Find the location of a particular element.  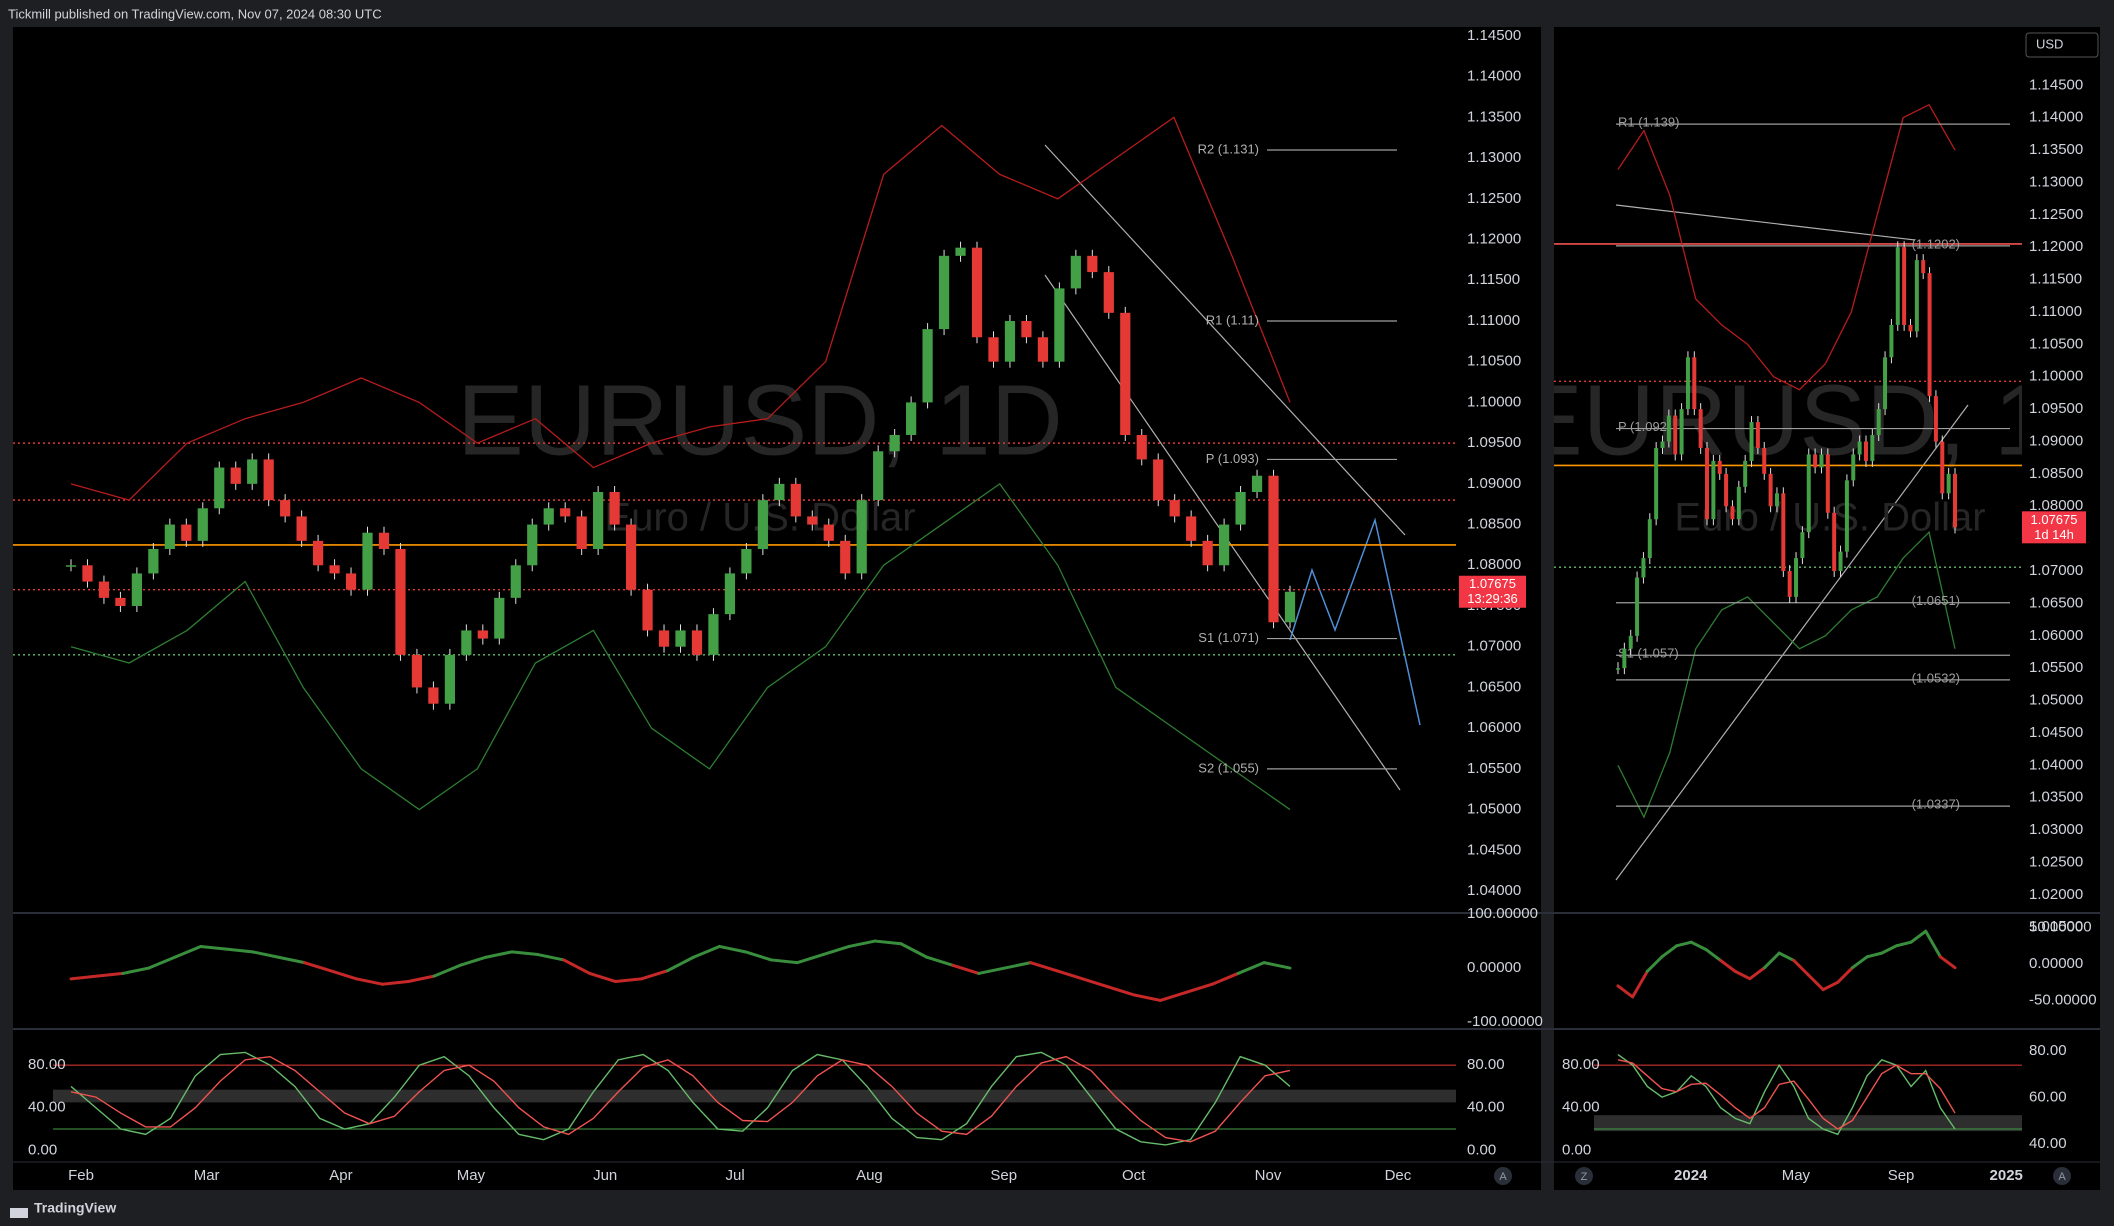

price-tag-note: 1d 14h is located at coordinates (2054, 534).